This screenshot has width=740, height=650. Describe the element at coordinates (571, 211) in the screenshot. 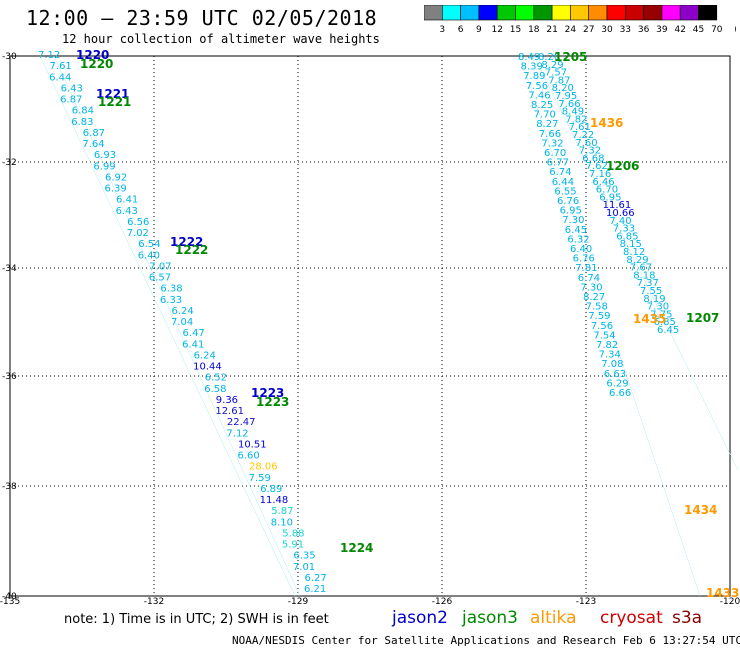

I see `wave-height-value: 6.95` at that location.